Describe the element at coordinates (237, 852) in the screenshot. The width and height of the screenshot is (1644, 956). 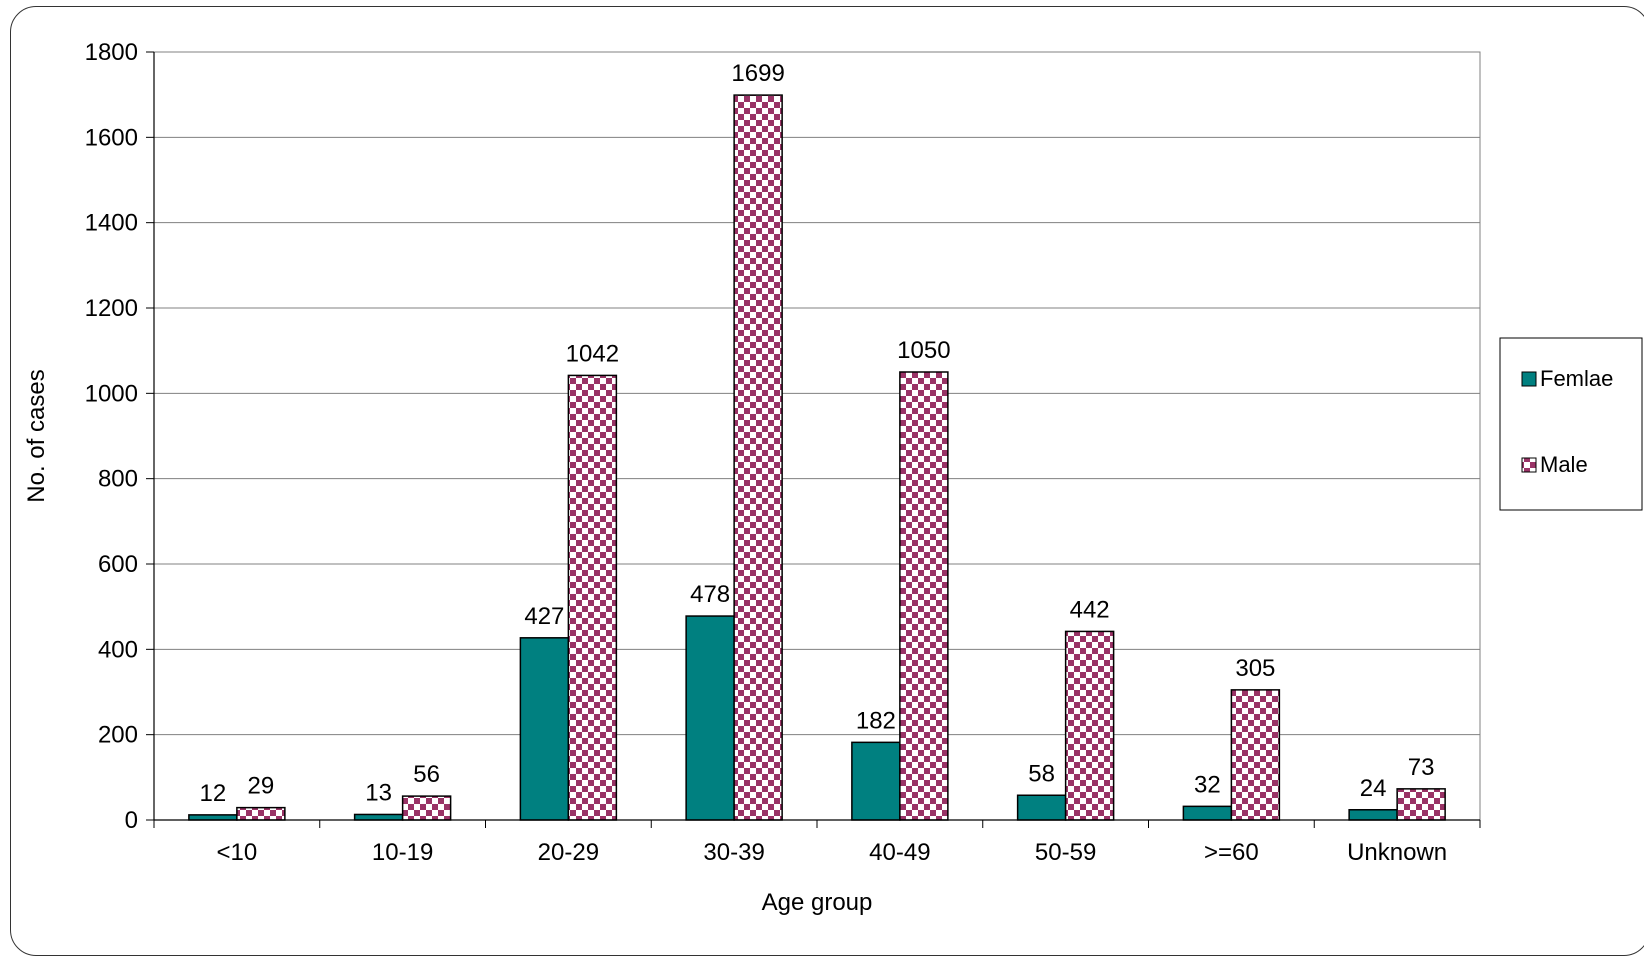
I see `x-tick-label: <10` at that location.